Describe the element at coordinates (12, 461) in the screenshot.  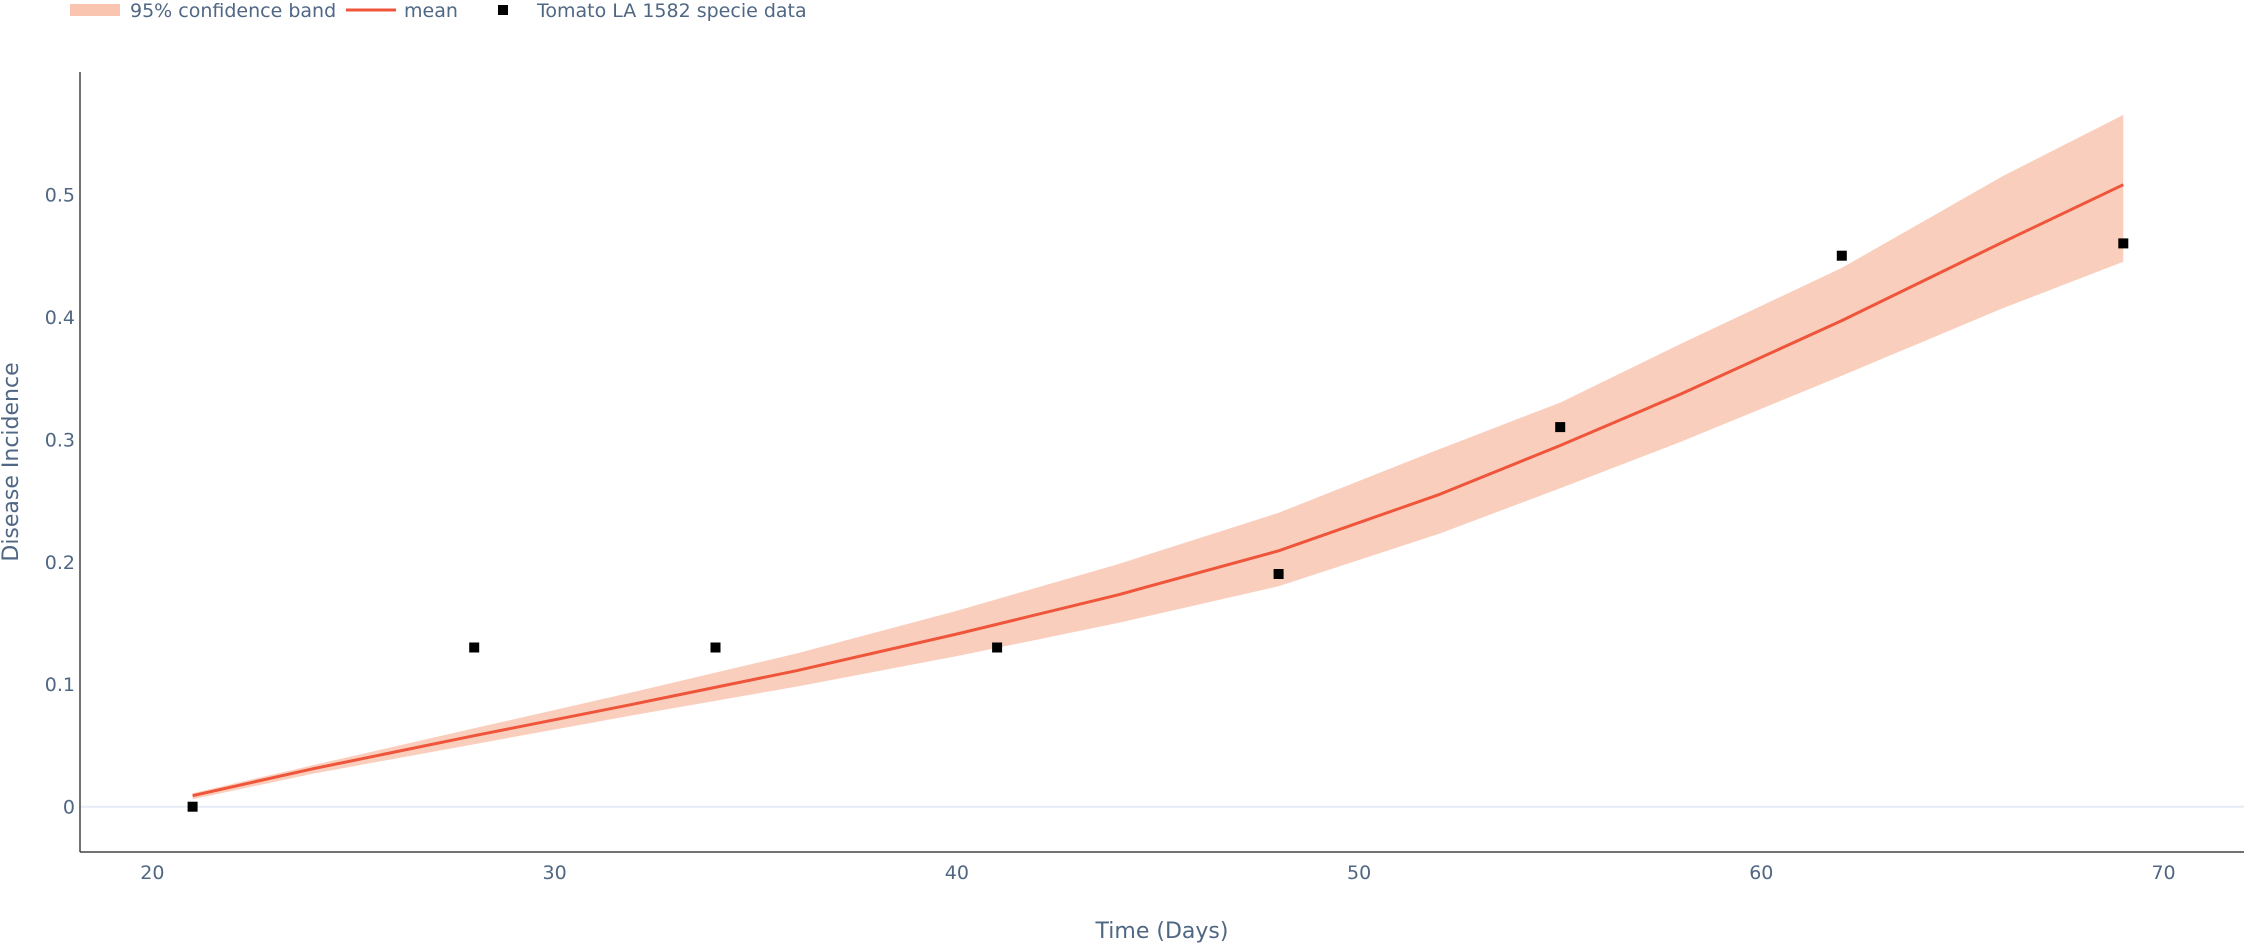
I see `y-axis-title: Disease Incidence` at that location.